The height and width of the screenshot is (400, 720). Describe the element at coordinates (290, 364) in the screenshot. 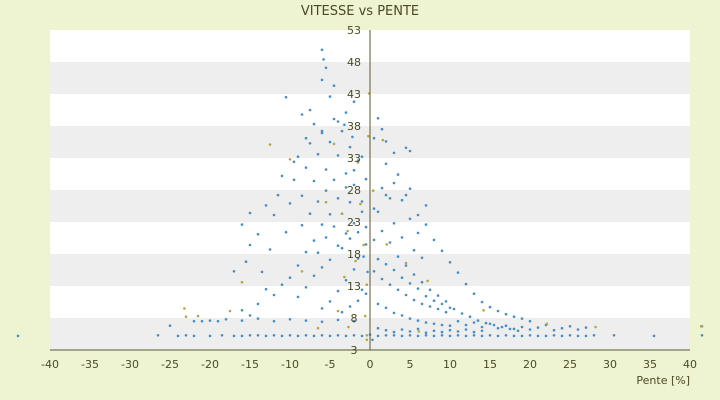

I see `x-tick-label: -10` at that location.